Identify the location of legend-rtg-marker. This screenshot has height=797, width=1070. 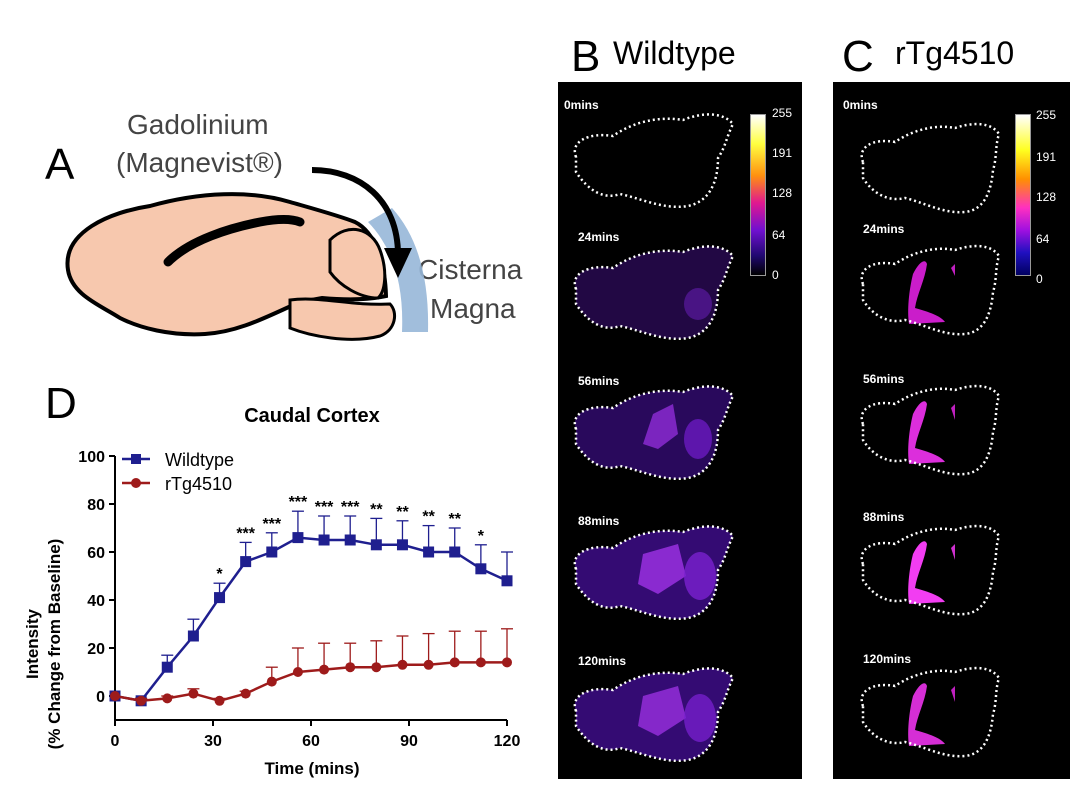
(136, 483).